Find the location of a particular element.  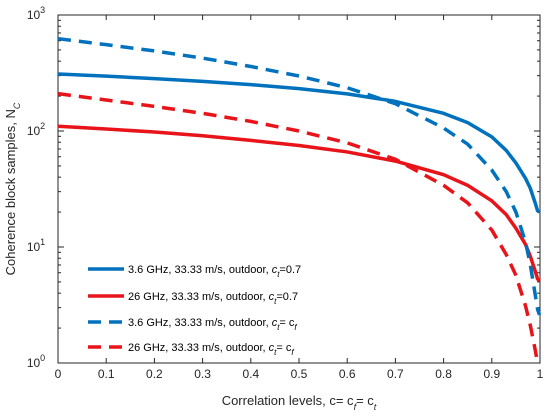

x-tick-label: 0.3 is located at coordinates (202, 374).